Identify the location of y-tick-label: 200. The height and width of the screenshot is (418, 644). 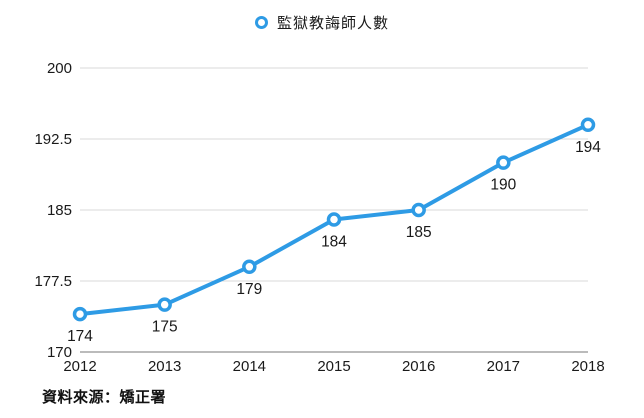
(59, 68).